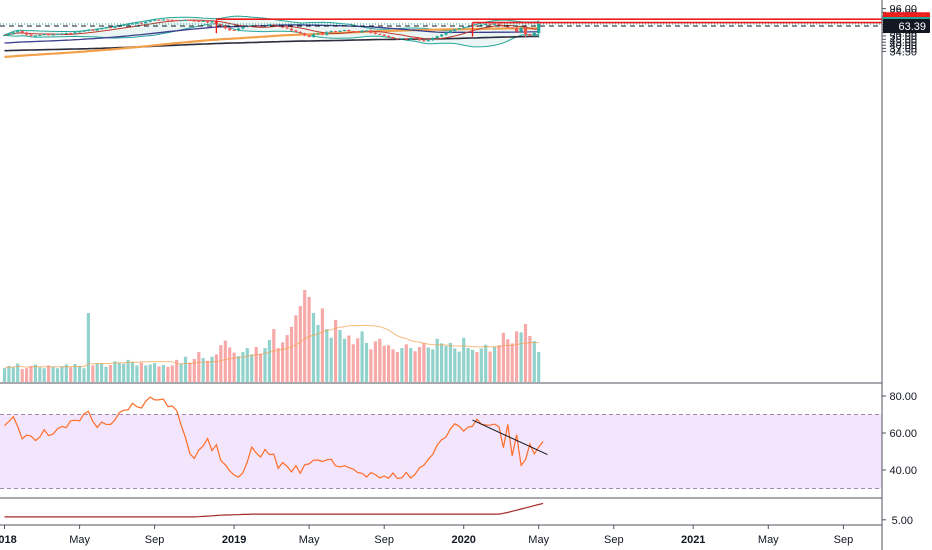 The height and width of the screenshot is (550, 932). I want to click on price-badge-label: 63.39, so click(912, 27).